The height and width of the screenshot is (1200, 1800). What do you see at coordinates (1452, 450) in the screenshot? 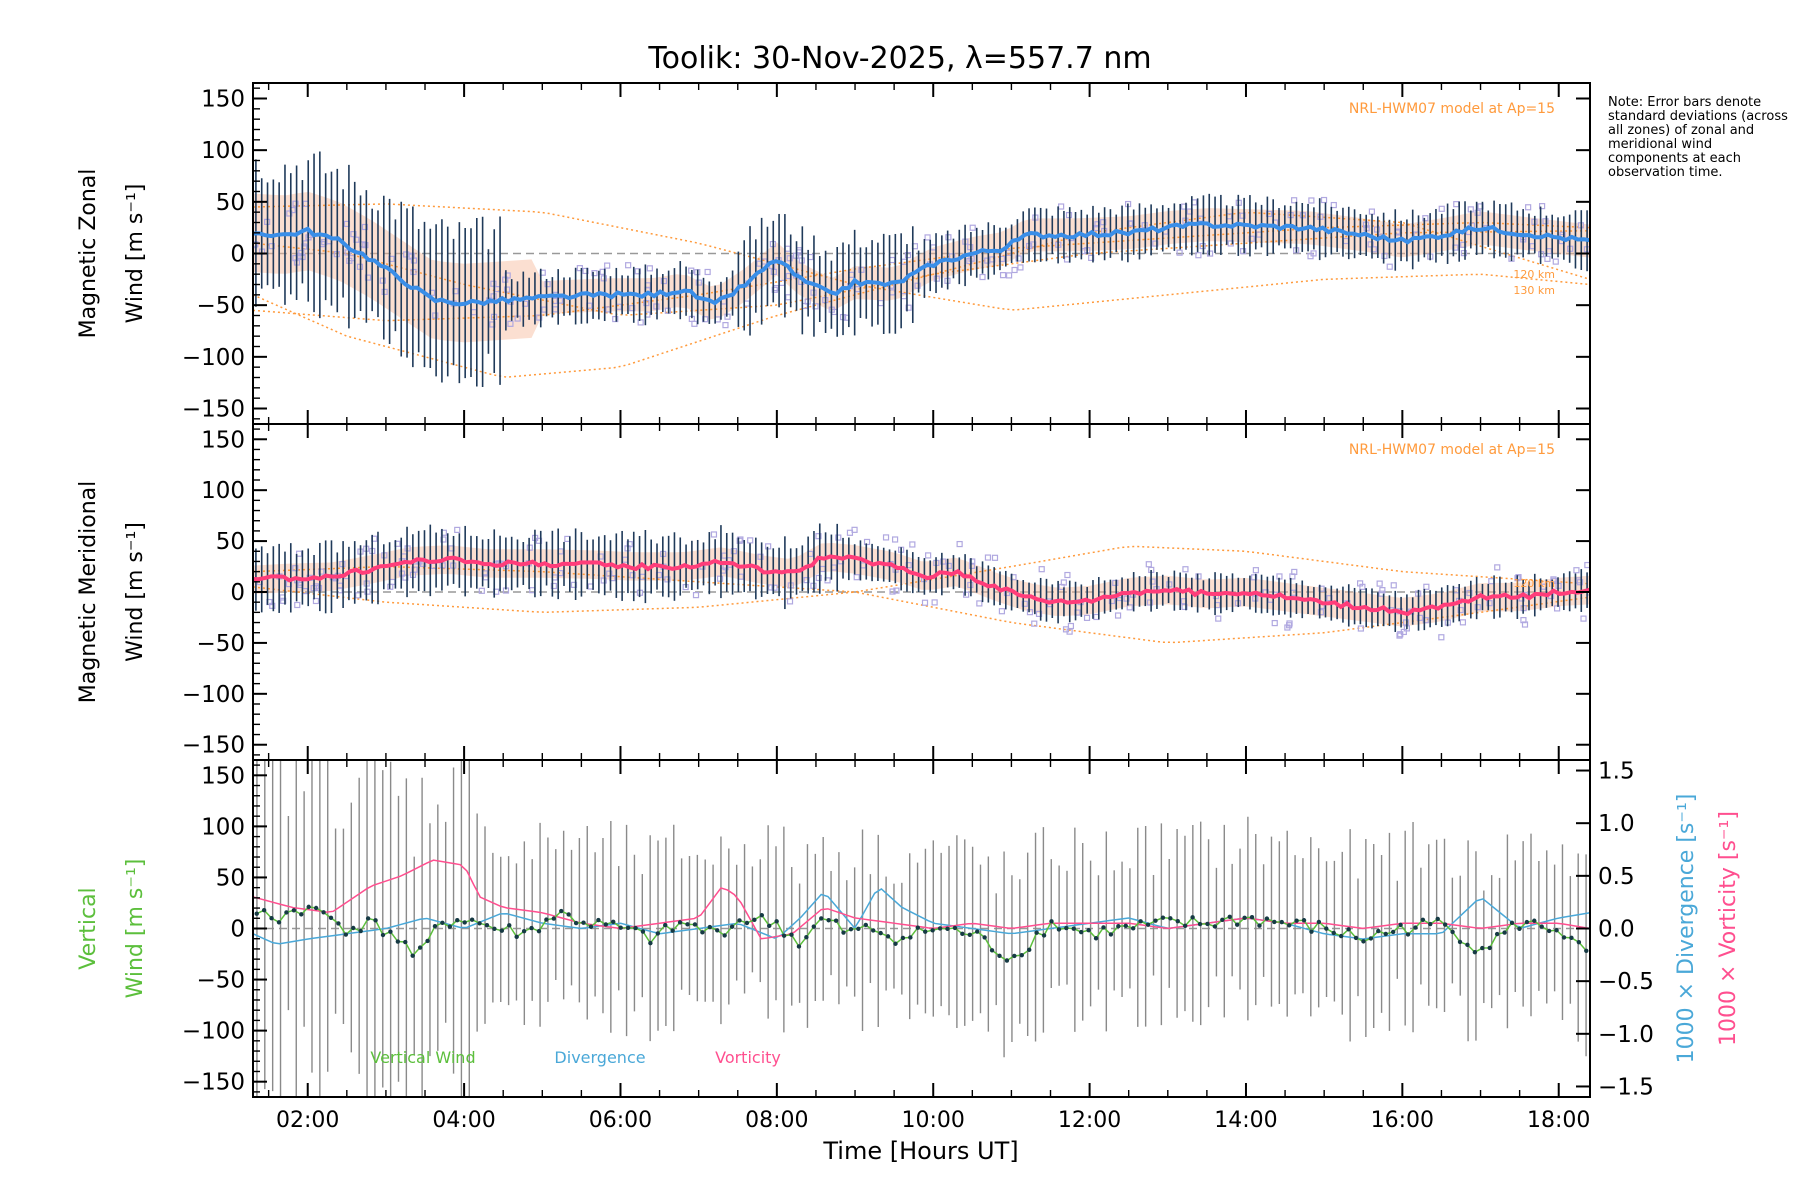
I see `model-annotation: NRL-HWM07 model at Ap=15` at bounding box center [1452, 450].